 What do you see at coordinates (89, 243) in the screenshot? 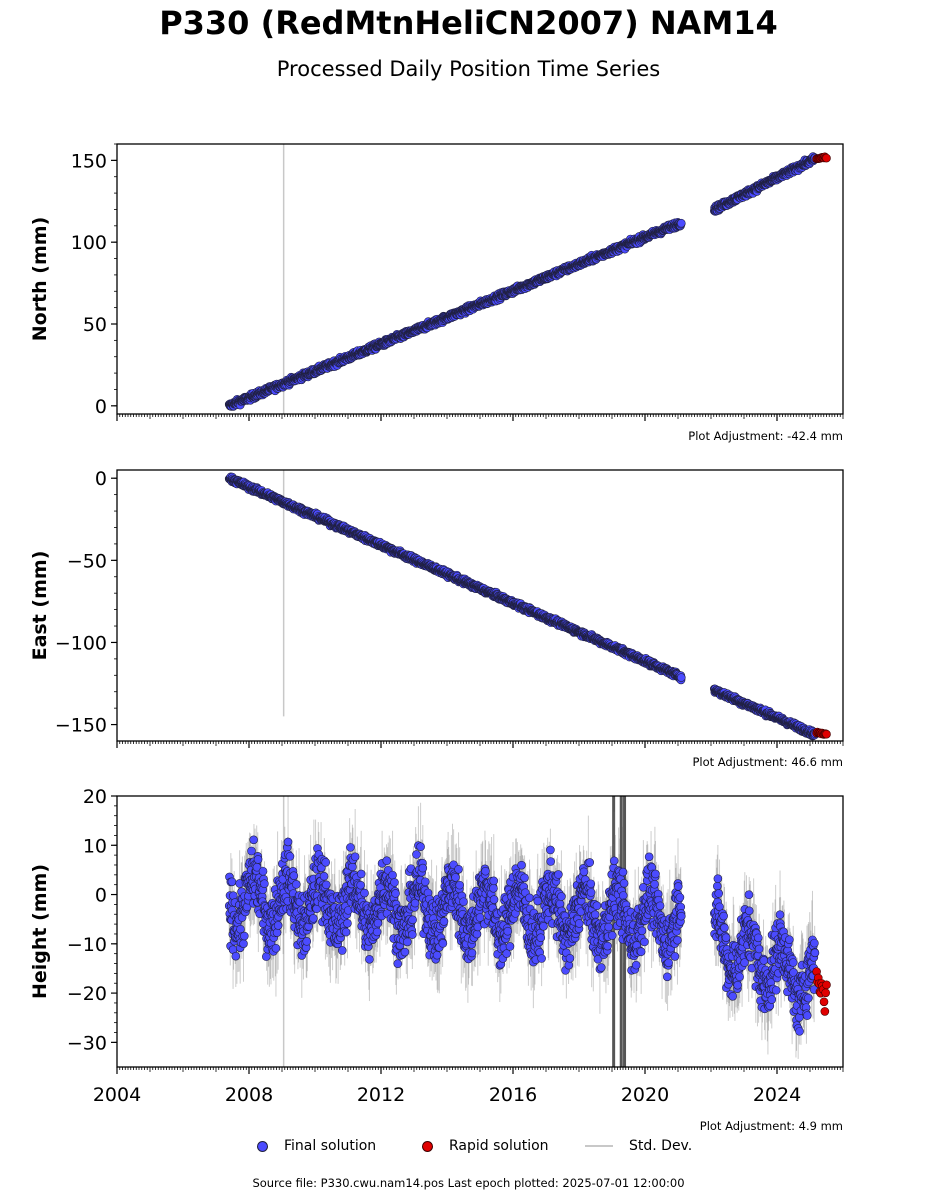
I see `y-tick-label: 100` at bounding box center [89, 243].